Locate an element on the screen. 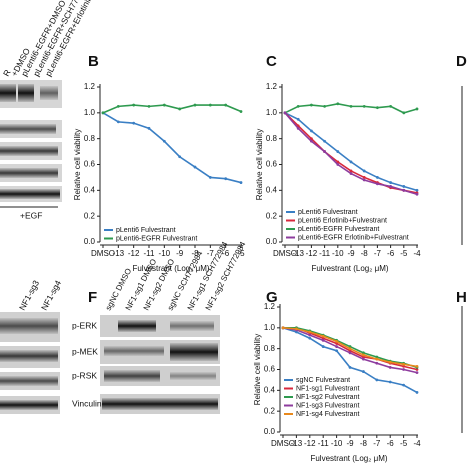 The height and width of the screenshot is (474, 474). x-tick-label: -8 is located at coordinates (364, 443).